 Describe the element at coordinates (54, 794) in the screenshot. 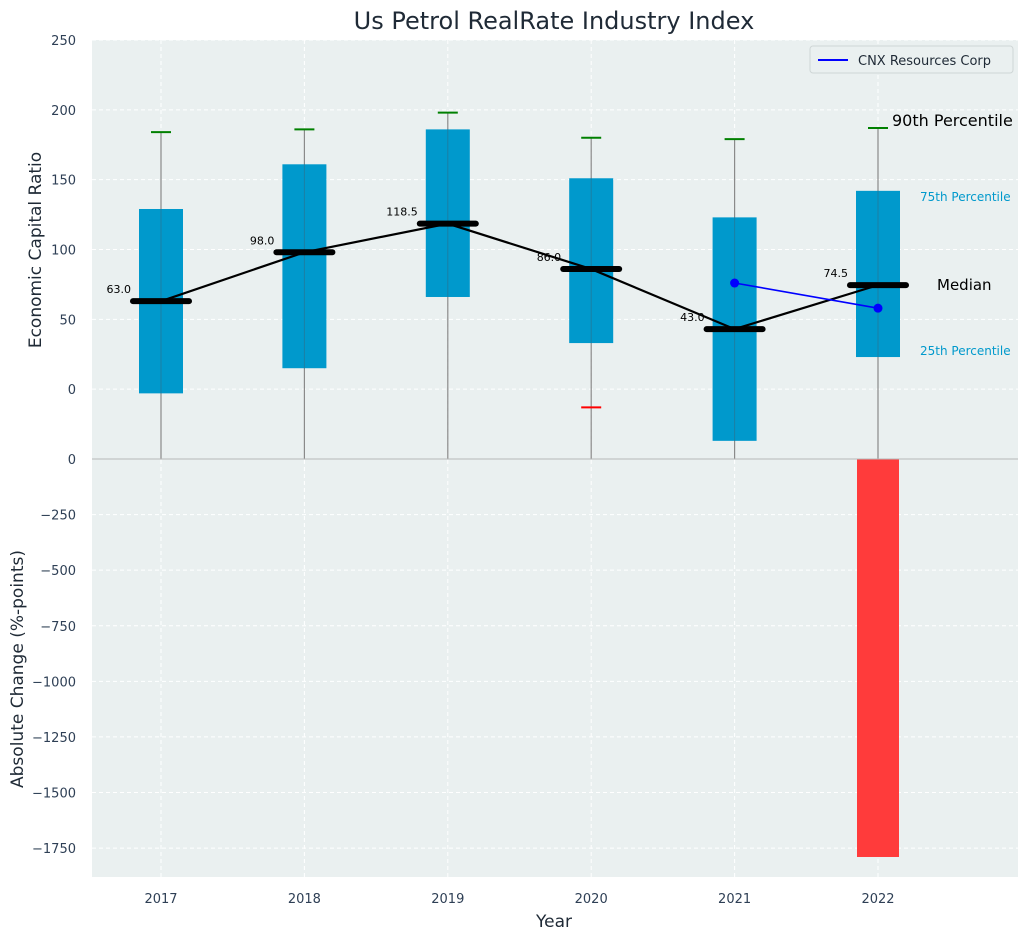

I see `bottom-y-tick-label: −1500` at that location.